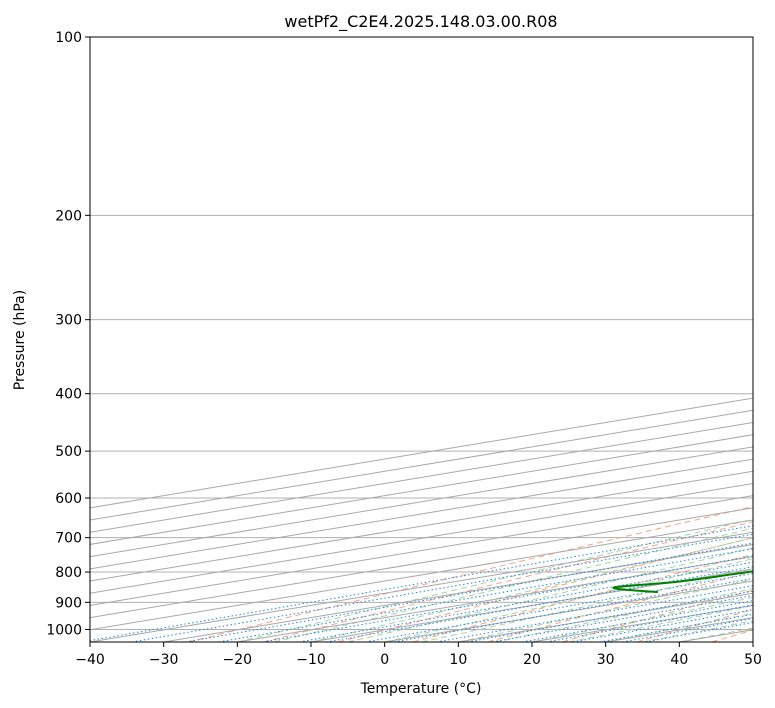 The image size is (775, 708). I want to click on y-tick-label: 1000, so click(64, 630).